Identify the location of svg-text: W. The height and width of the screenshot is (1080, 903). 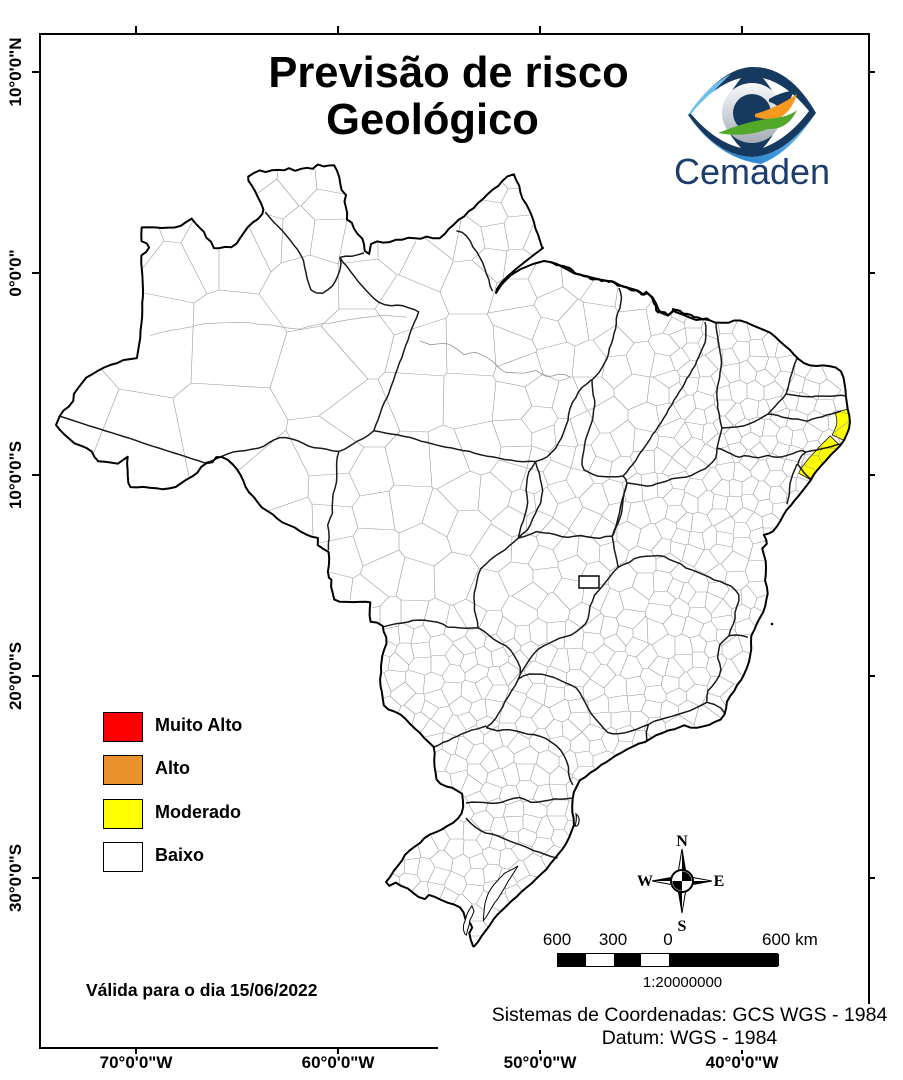
(645, 881).